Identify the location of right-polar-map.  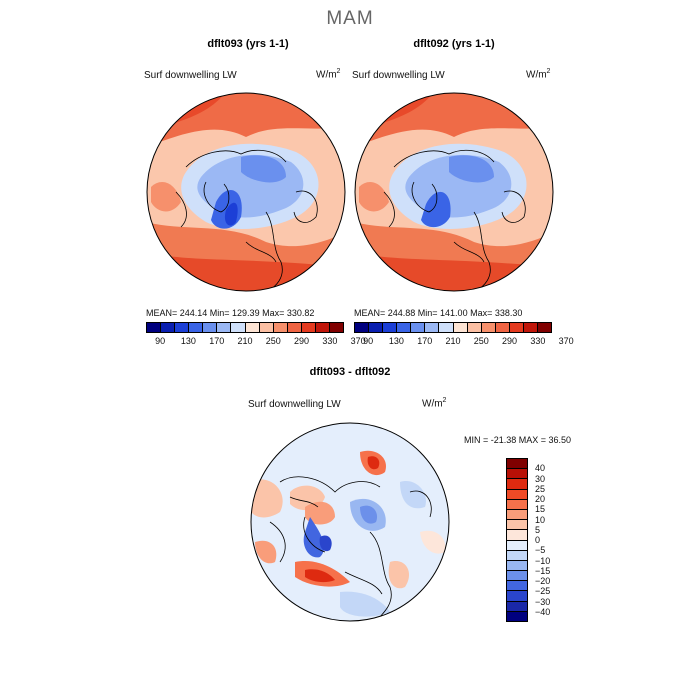
(454, 192).